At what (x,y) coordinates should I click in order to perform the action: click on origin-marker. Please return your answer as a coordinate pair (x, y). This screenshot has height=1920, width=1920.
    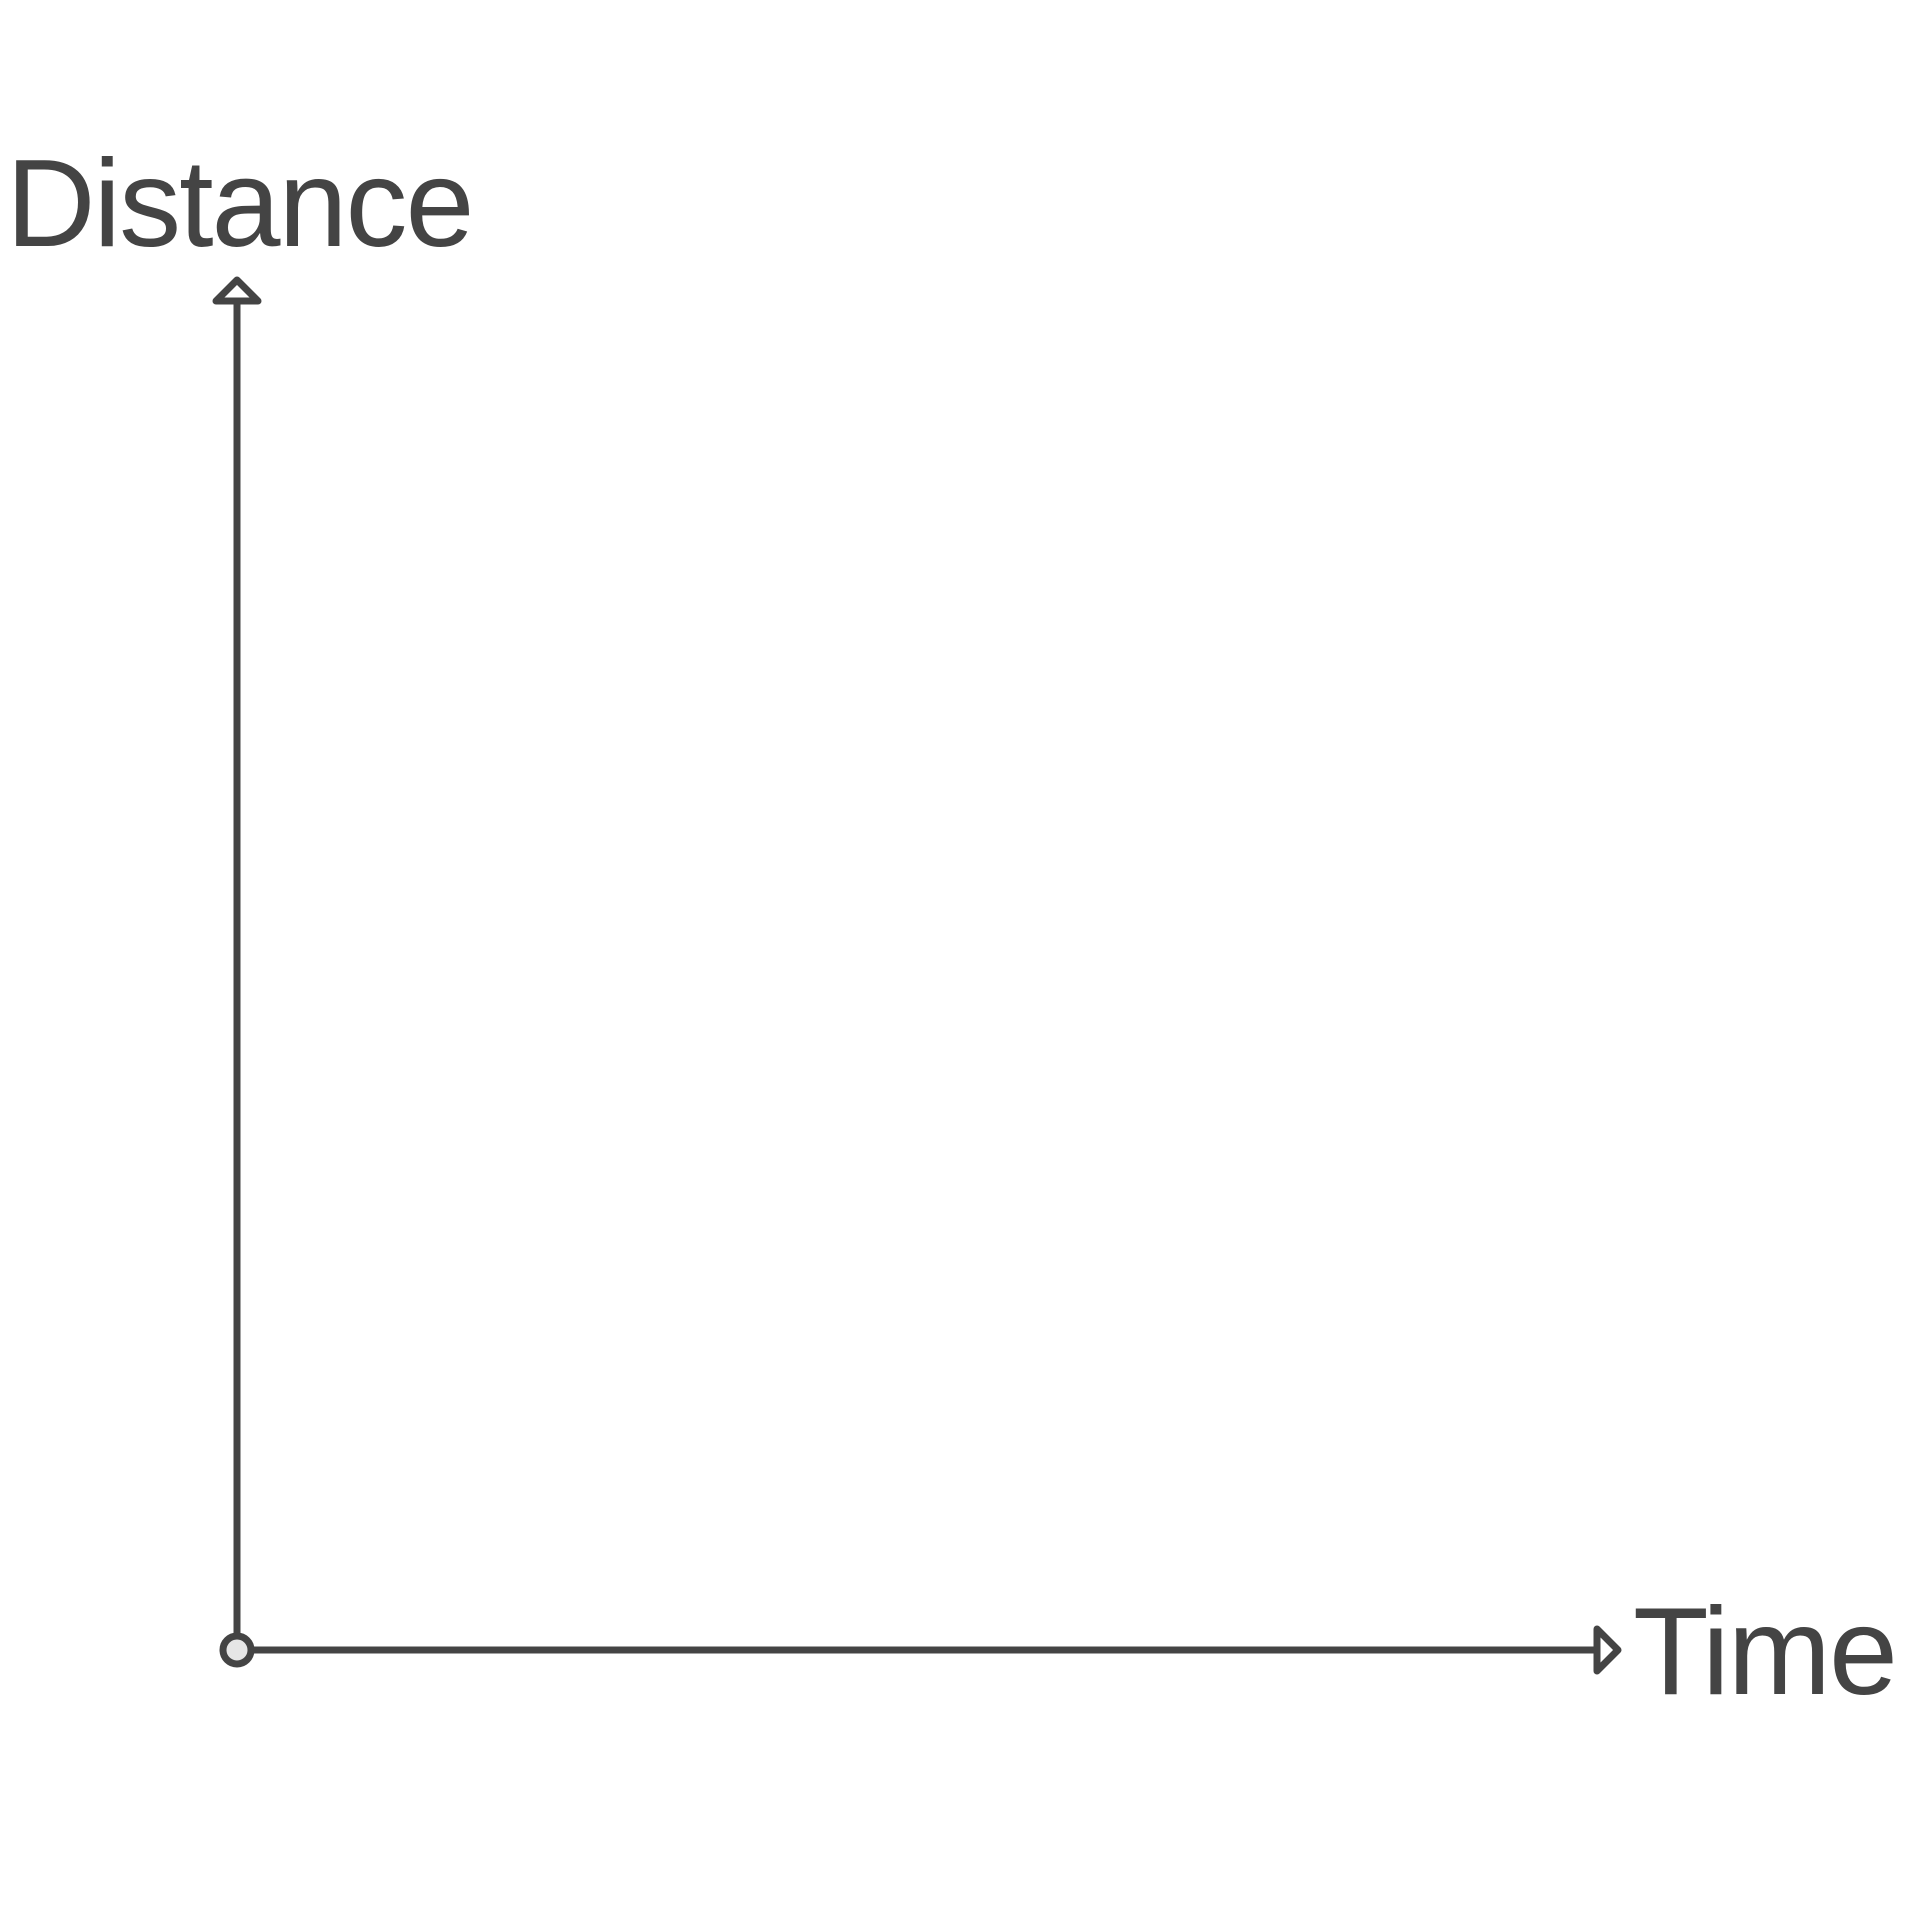
    Looking at the image, I should click on (237, 1650).